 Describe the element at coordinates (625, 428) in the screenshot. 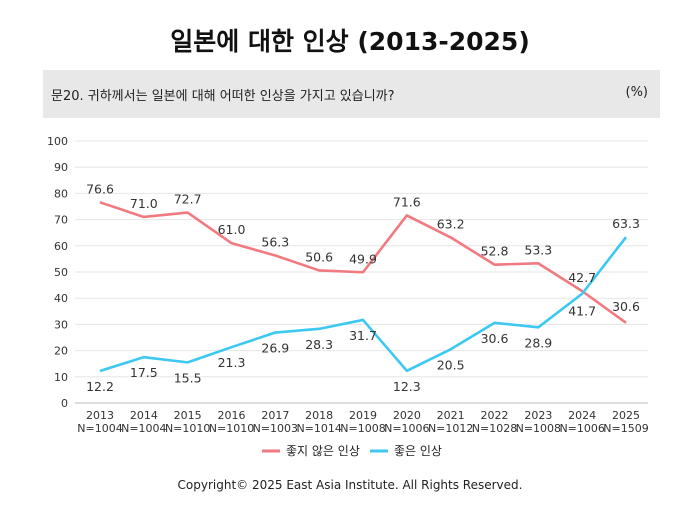

I see `x-tick-sample-size: N=1509` at that location.